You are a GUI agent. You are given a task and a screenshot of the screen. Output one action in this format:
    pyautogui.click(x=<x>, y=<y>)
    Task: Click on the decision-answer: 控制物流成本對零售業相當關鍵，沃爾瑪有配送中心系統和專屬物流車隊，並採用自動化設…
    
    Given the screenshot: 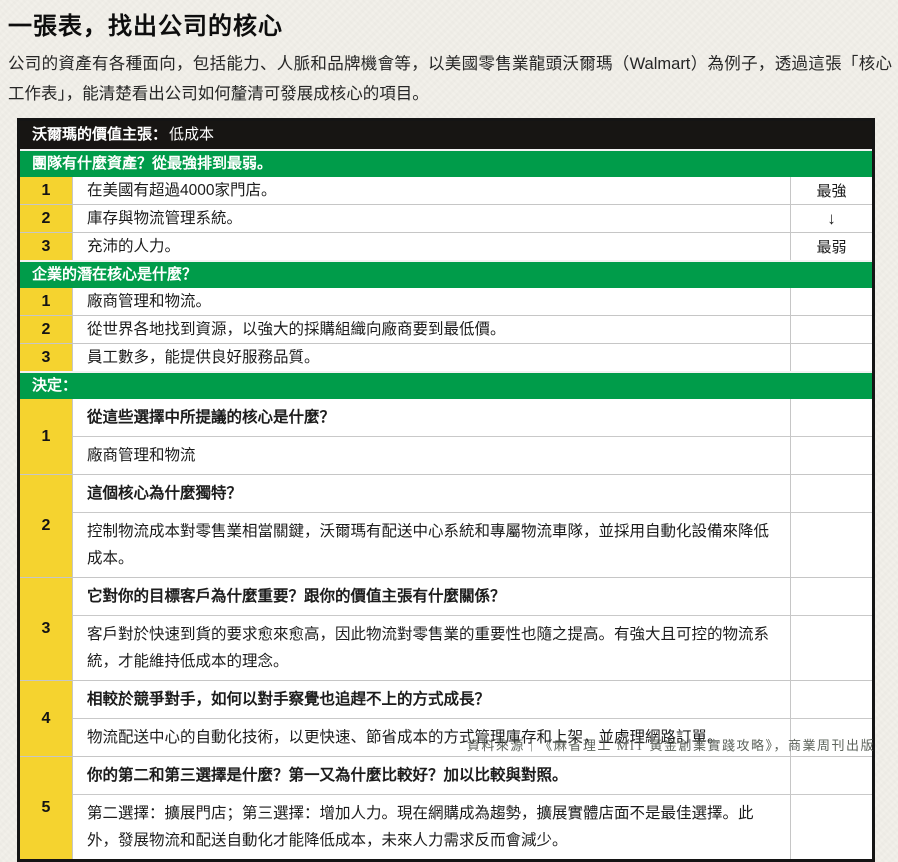 What is the action you would take?
    pyautogui.click(x=431, y=544)
    